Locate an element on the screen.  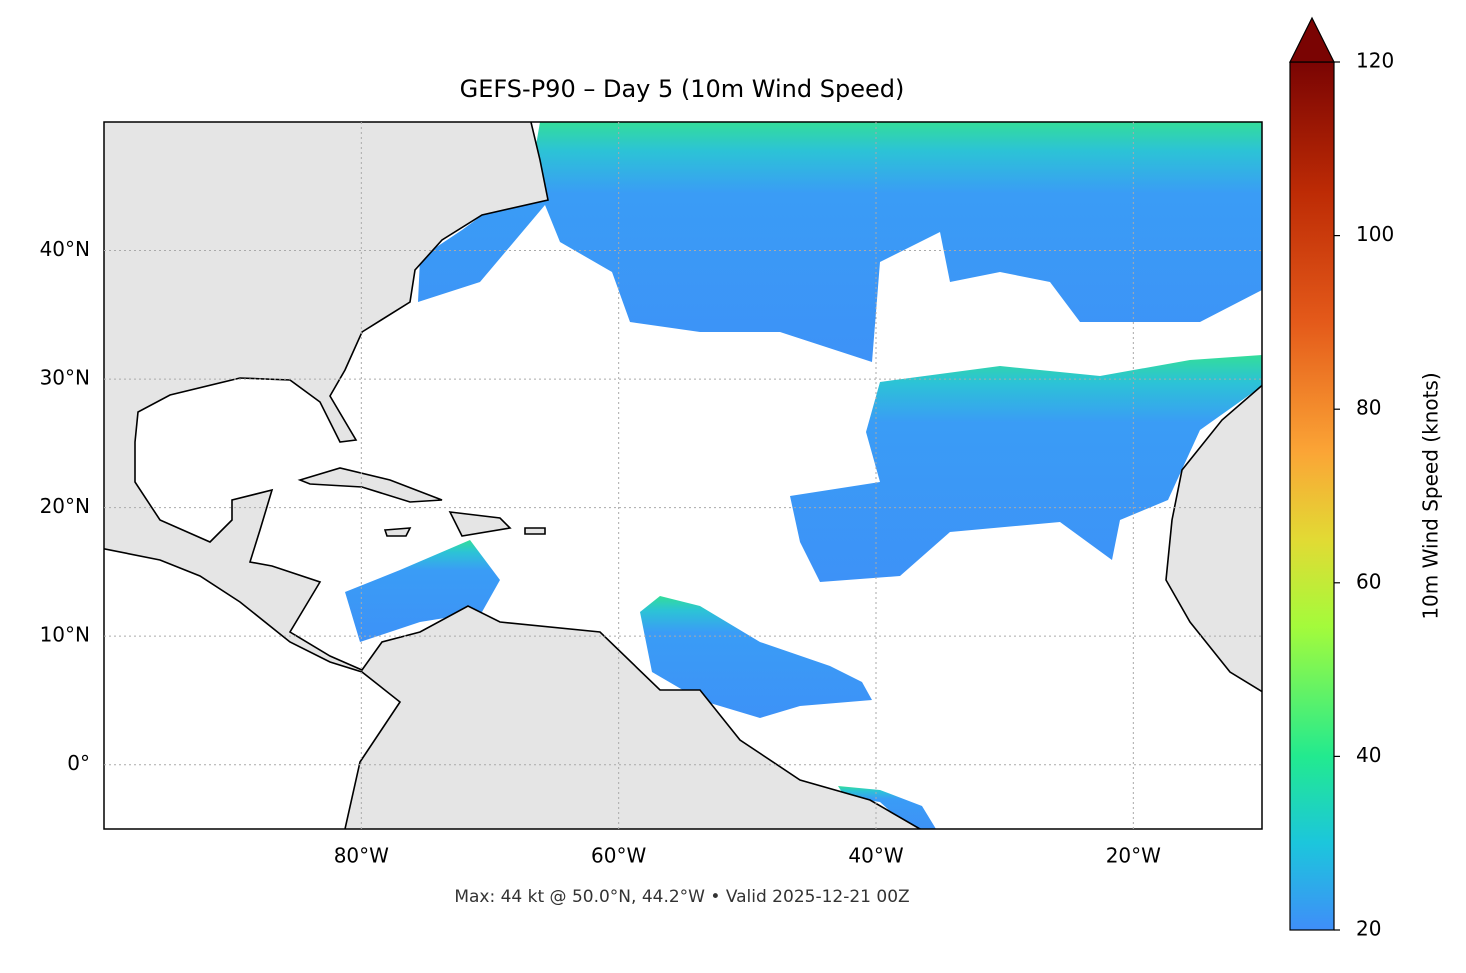
colorbar-tick-label: 20 is located at coordinates (1368, 929).